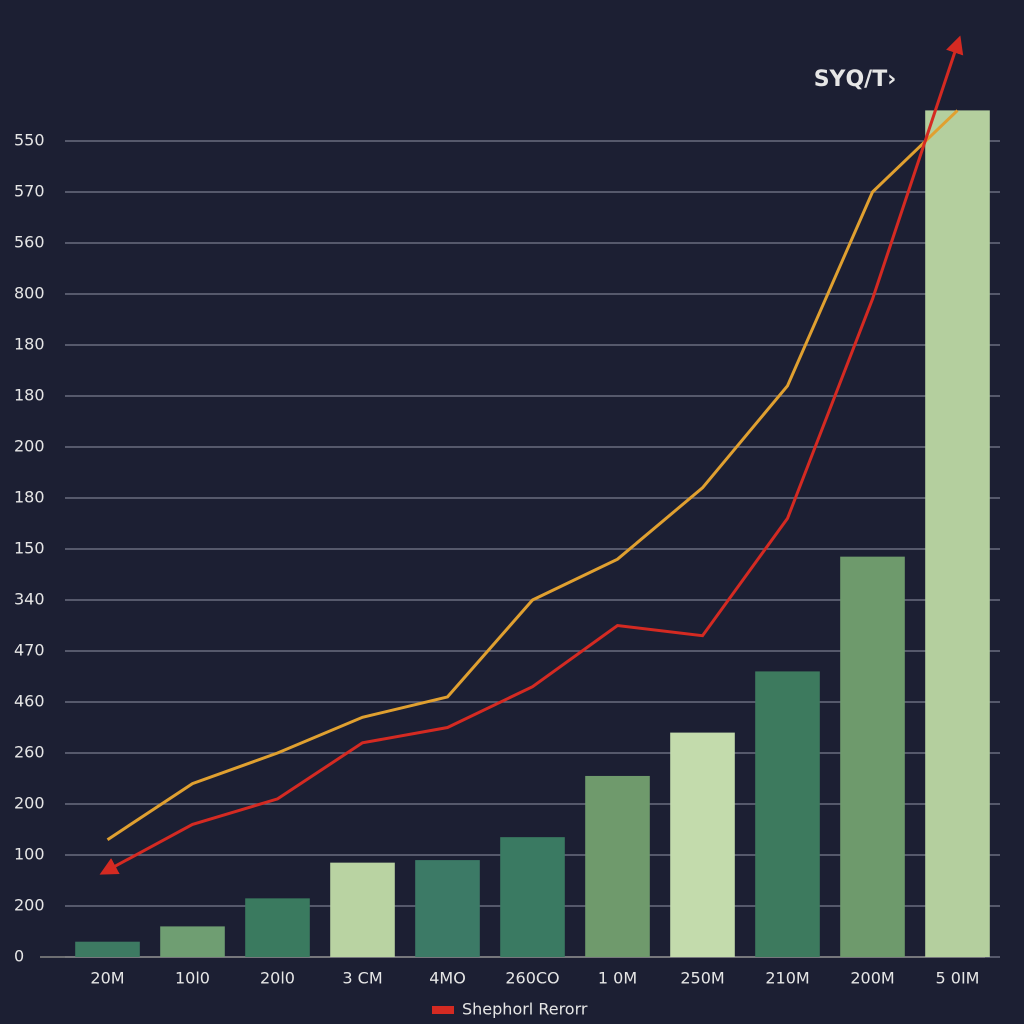  What do you see at coordinates (107, 978) in the screenshot?
I see `x-tick-label: 20M` at bounding box center [107, 978].